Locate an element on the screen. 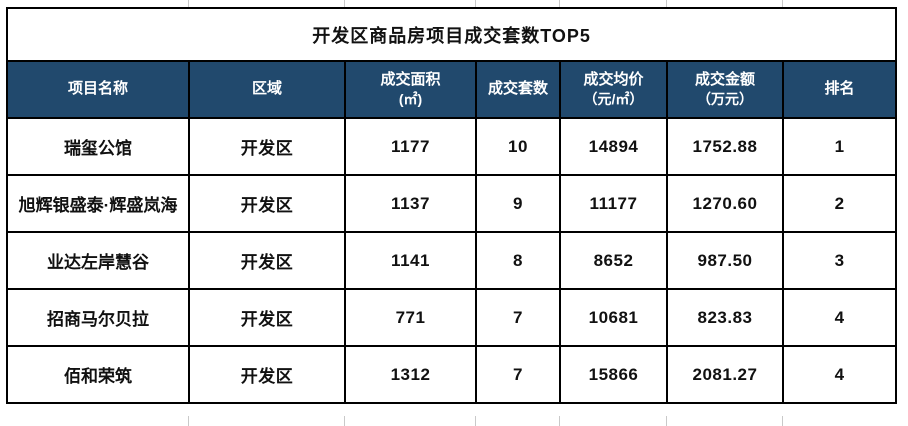 The height and width of the screenshot is (426, 908). col-header-rank: 排名 is located at coordinates (839, 89).